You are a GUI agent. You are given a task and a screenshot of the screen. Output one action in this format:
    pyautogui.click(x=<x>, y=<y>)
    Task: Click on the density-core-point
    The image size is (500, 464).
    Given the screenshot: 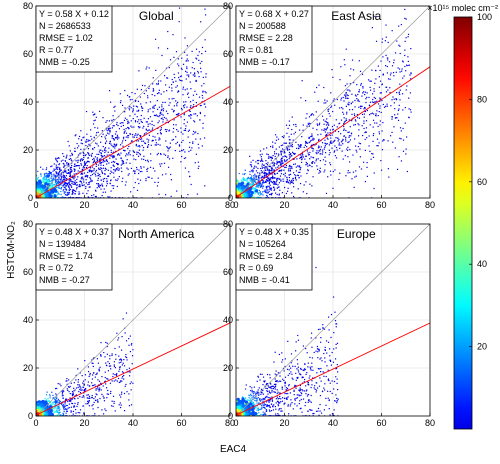 What is the action you would take?
    pyautogui.click(x=42, y=186)
    